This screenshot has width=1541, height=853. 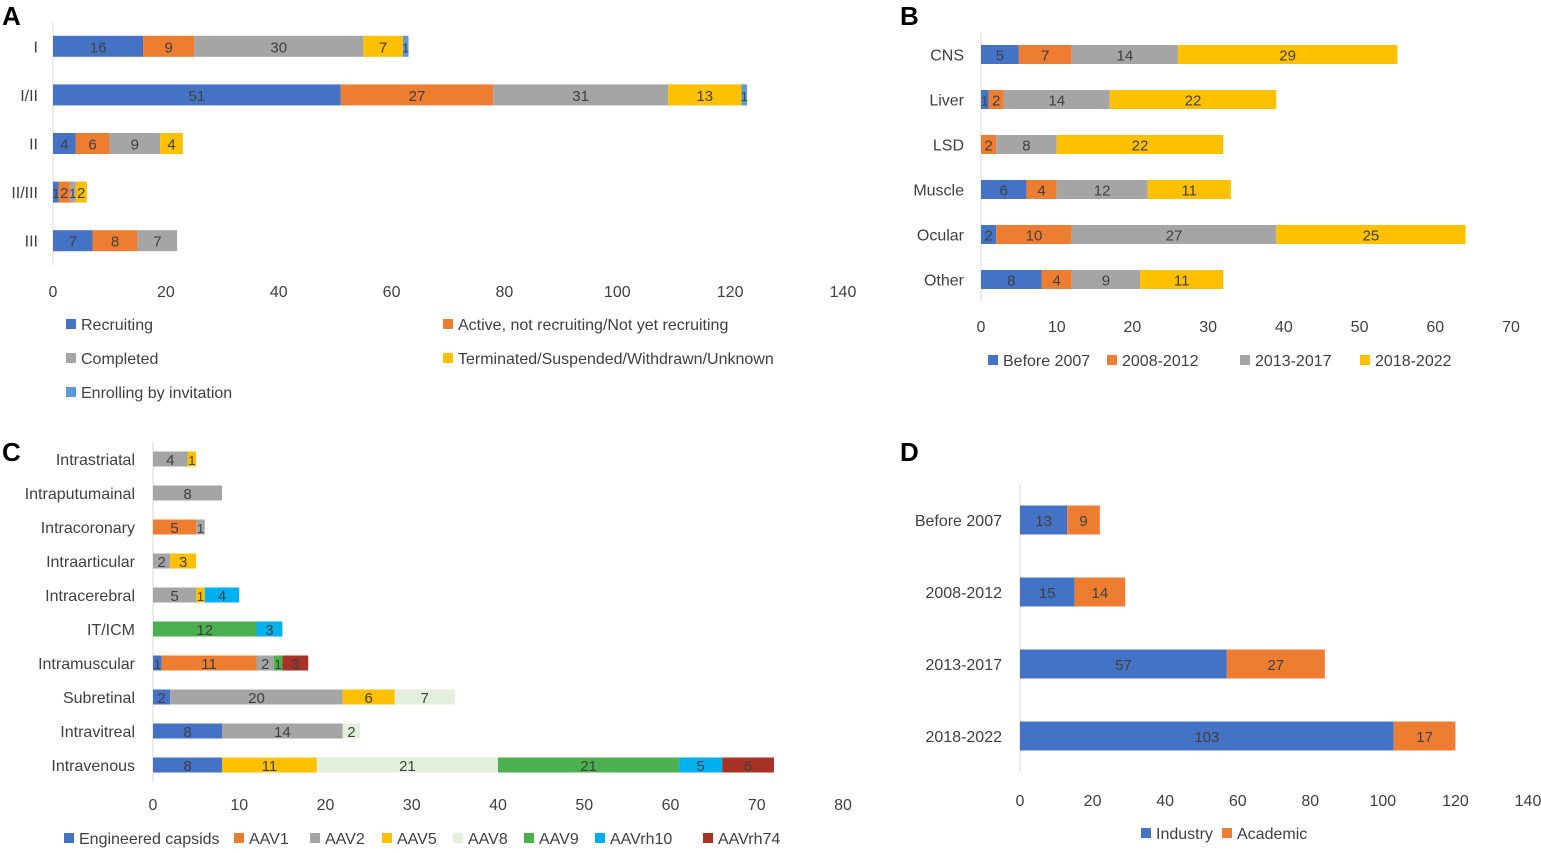 What do you see at coordinates (282, 732) in the screenshot?
I see `panel-c-data-label: 14` at bounding box center [282, 732].